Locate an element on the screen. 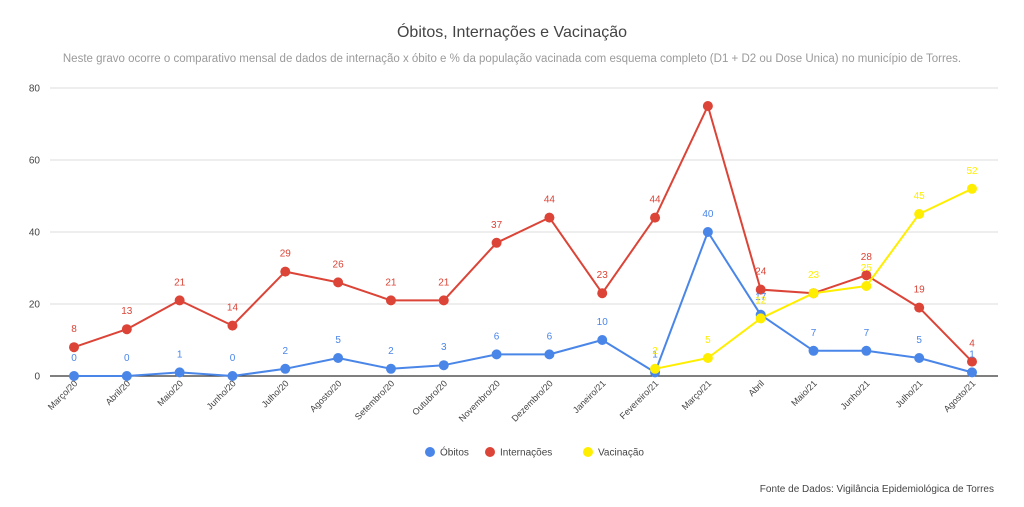  data-label-vacinacao: 45 is located at coordinates (920, 196).